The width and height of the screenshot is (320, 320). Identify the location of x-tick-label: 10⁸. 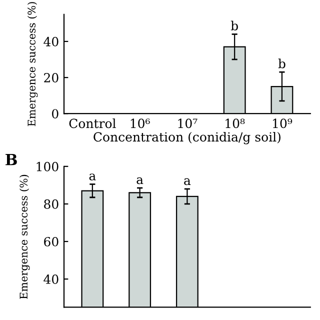
(235, 123).